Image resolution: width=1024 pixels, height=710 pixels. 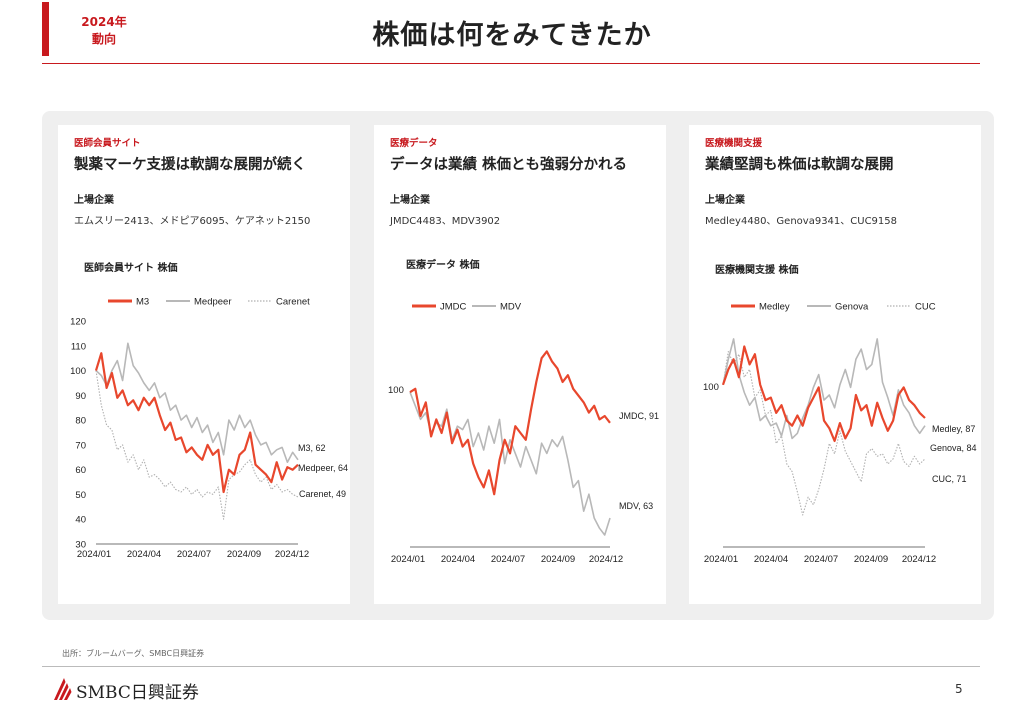 I want to click on company-logo: SMBC日興証券, so click(x=147, y=690).